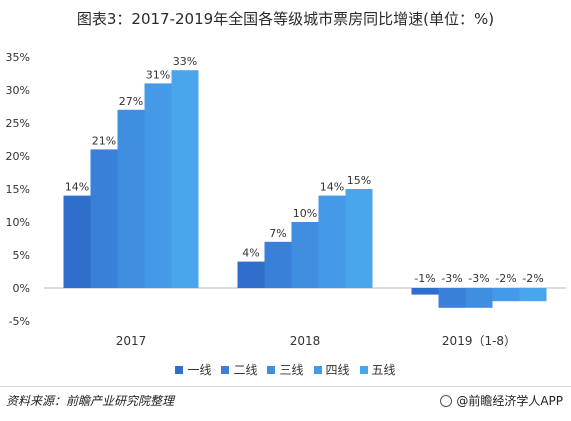  Describe the element at coordinates (479, 341) in the screenshot. I see `x-tick-label: 2019（1-8）` at that location.